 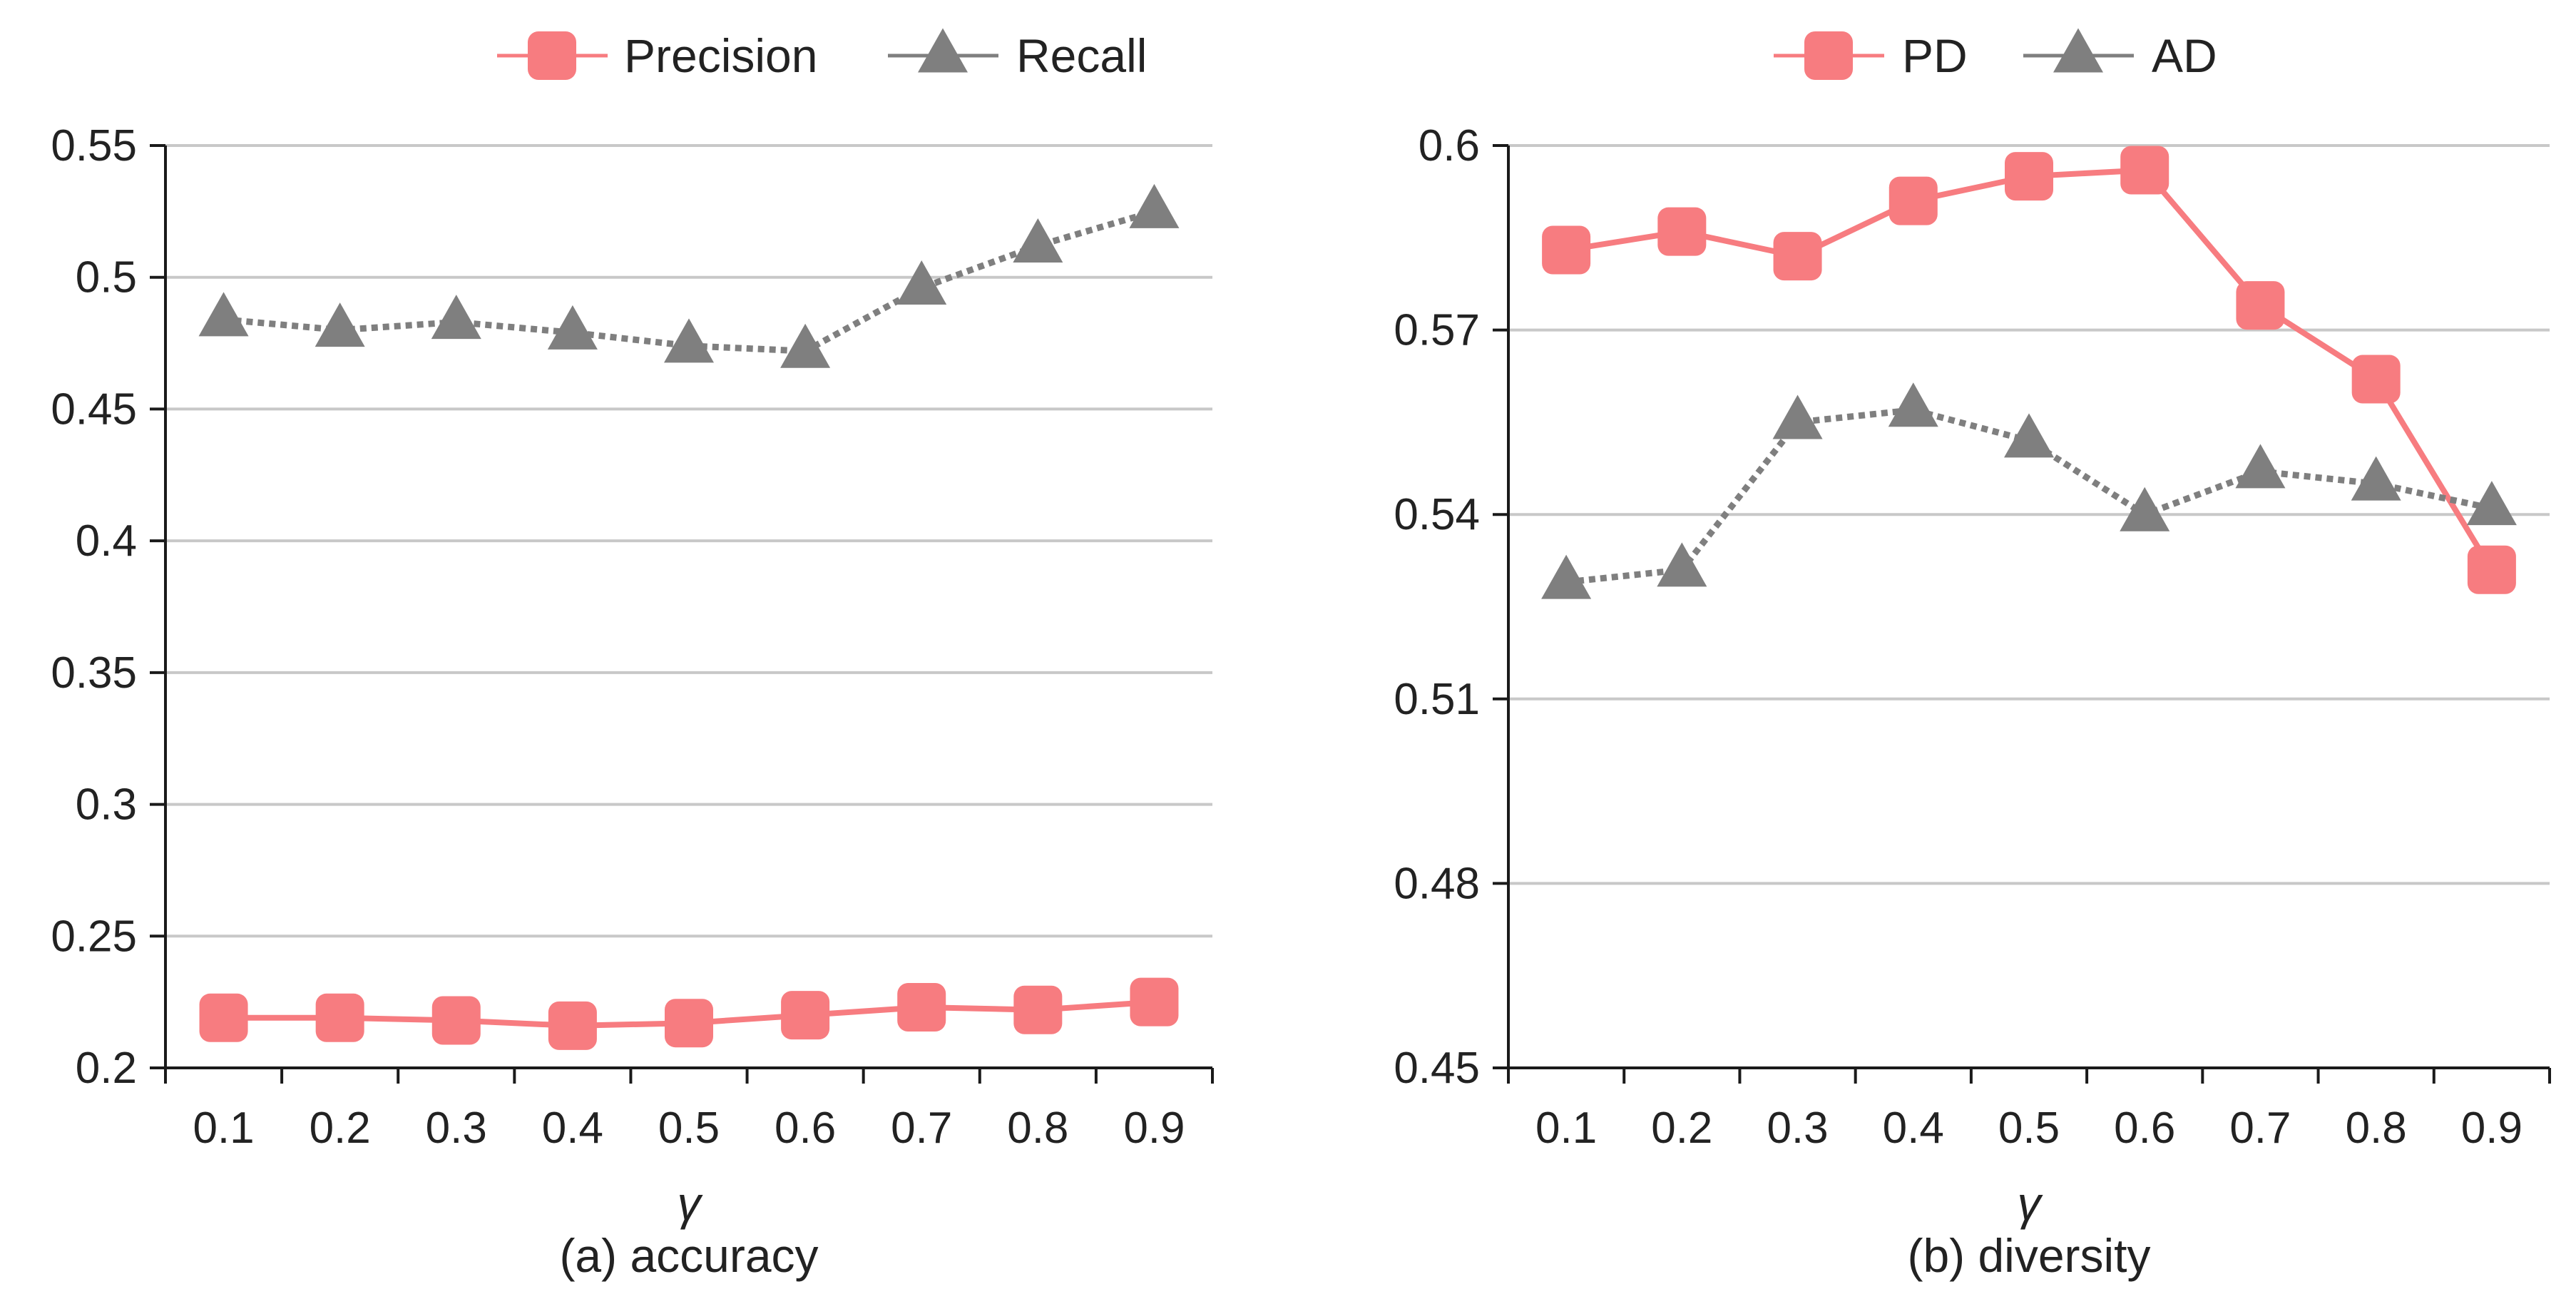 I want to click on y-tick-label: 0.4, so click(x=107, y=541).